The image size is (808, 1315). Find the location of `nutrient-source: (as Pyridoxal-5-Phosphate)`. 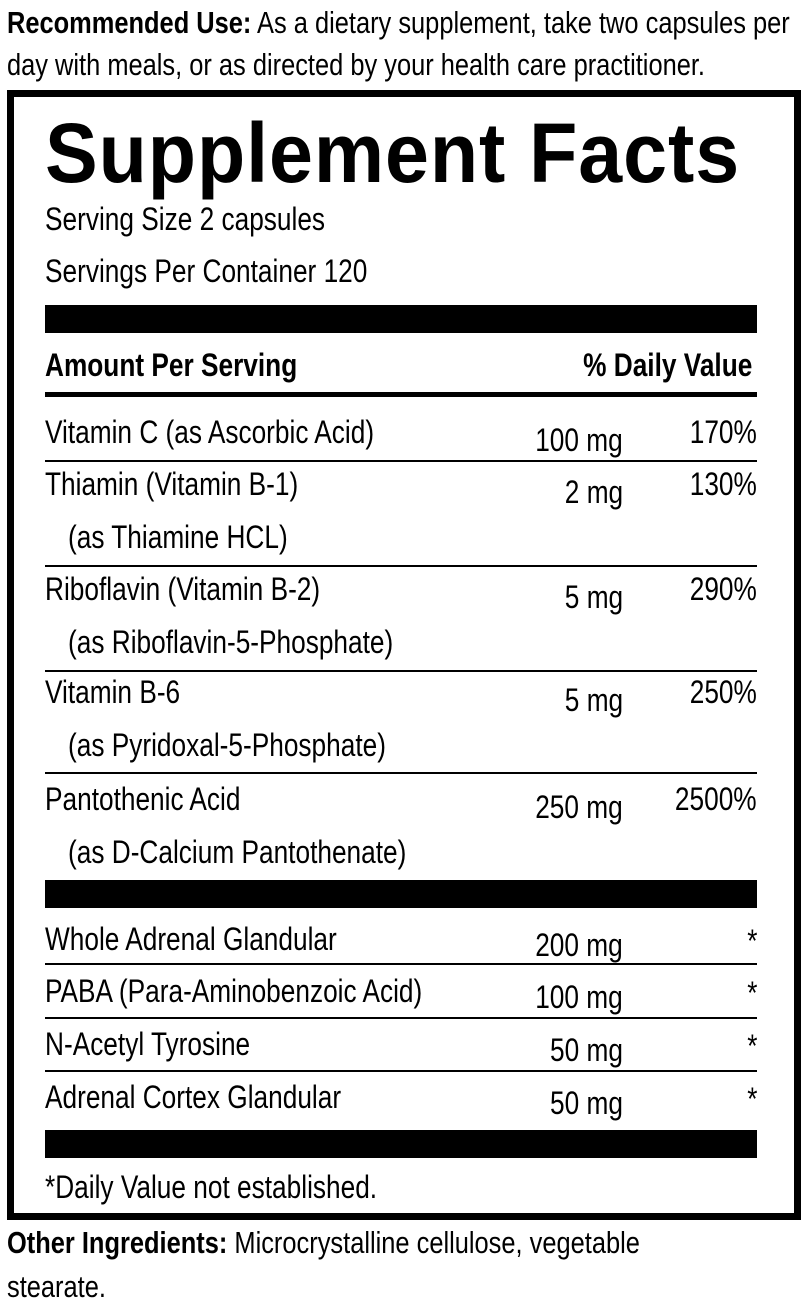

nutrient-source: (as Pyridoxal-5-Phosphate) is located at coordinates (227, 745).